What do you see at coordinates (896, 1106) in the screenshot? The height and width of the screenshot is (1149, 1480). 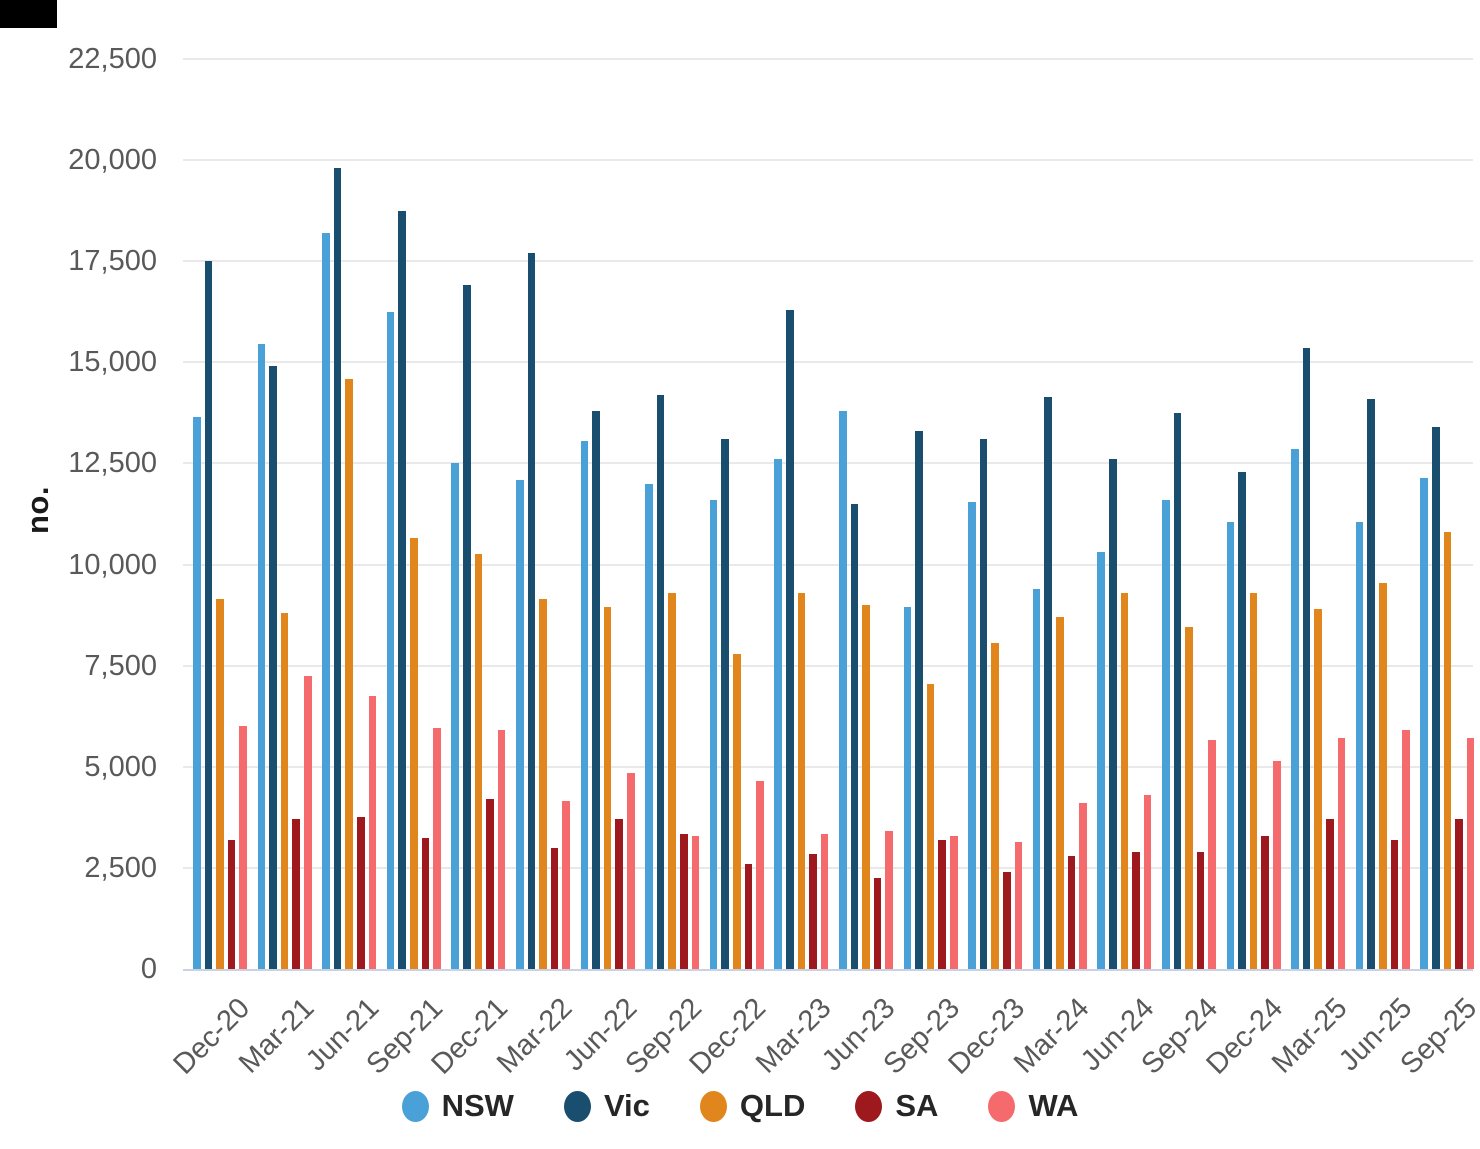 I see `legend-item-sa: SA` at bounding box center [896, 1106].